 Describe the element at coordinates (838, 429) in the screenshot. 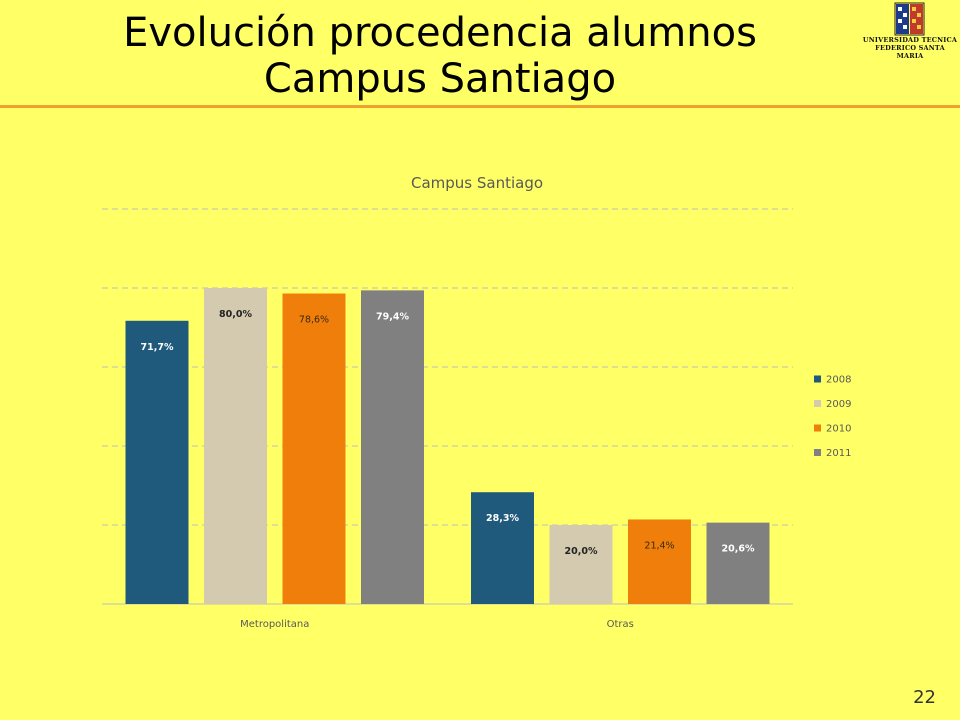

I see `legend-label-2010: 2010` at that location.